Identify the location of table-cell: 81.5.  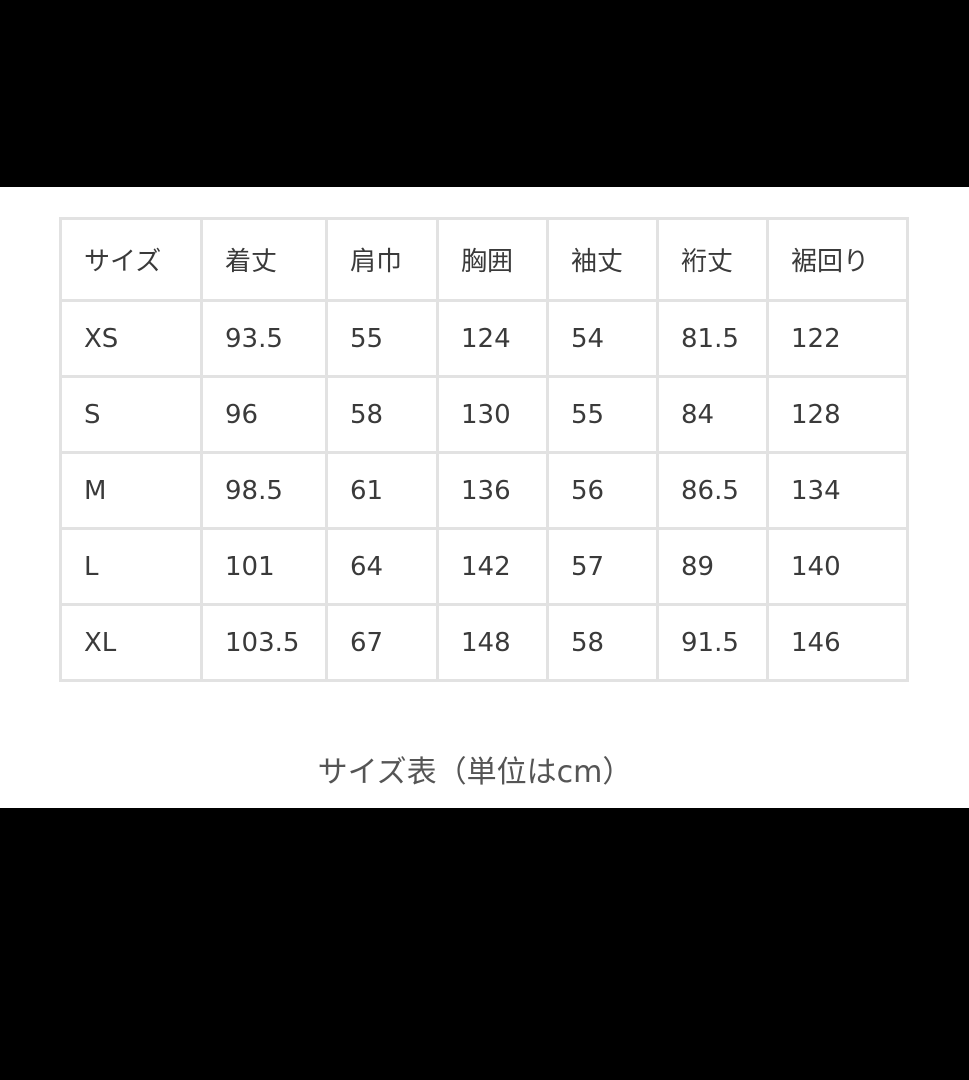
(712, 338).